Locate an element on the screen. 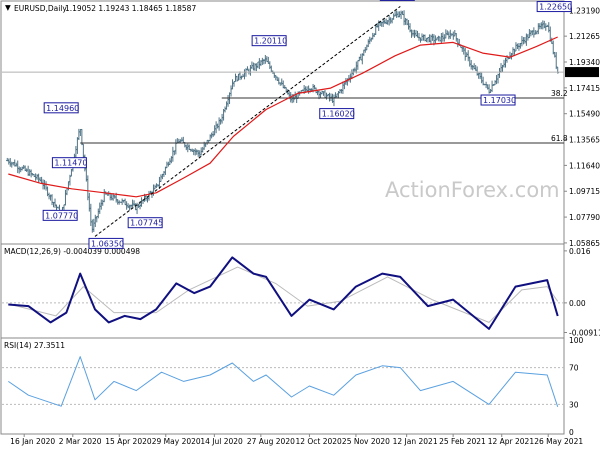 The image size is (600, 450). macd-axis-label: 0.016 is located at coordinates (580, 251).